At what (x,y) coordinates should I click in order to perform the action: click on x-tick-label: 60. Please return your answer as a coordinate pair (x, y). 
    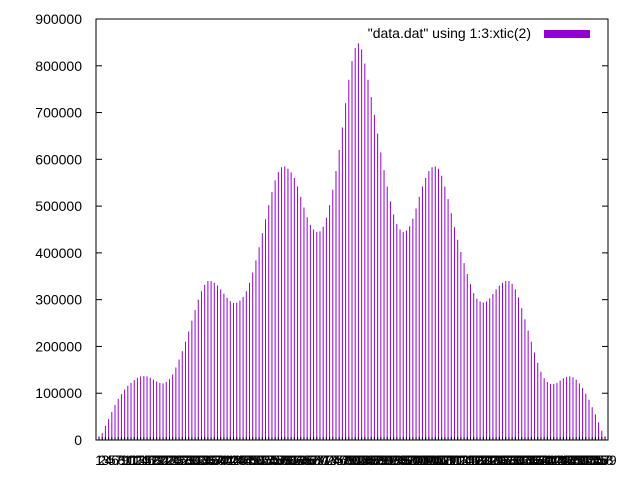
    Looking at the image, I should click on (288, 460).